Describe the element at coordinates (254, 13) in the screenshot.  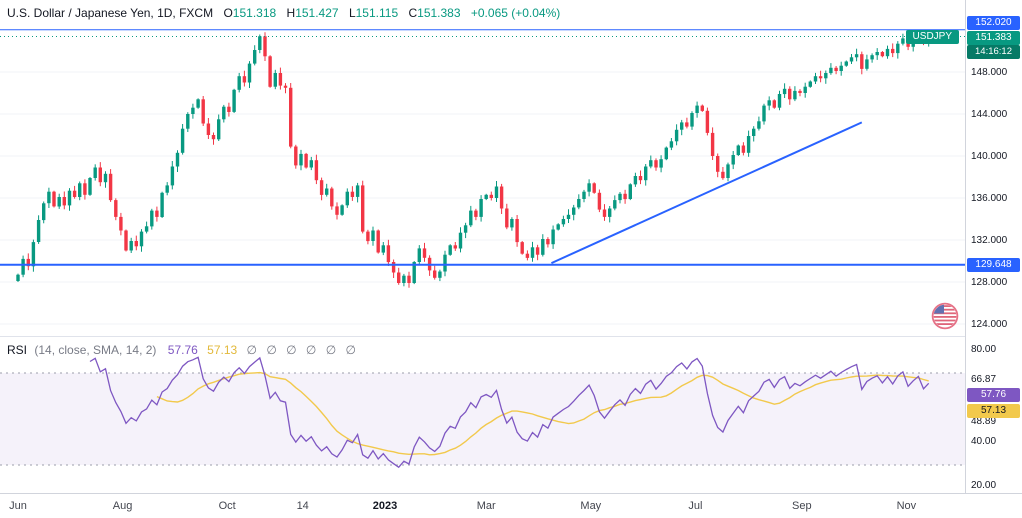
I see `ohlc-open-value: 151.318` at that location.